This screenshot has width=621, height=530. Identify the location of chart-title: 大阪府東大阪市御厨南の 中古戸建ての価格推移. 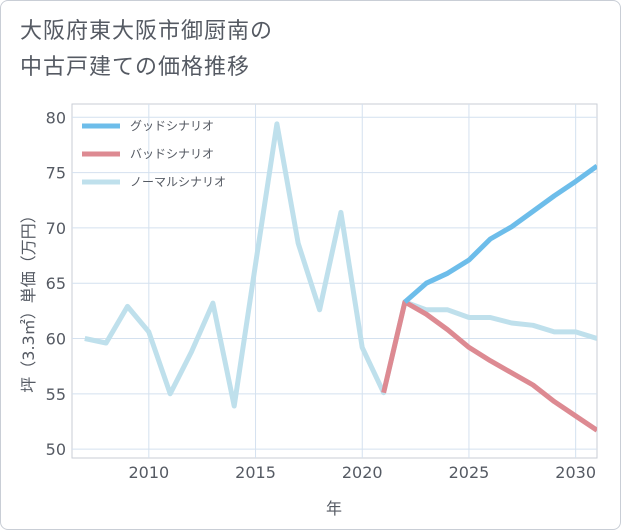
(146, 50).